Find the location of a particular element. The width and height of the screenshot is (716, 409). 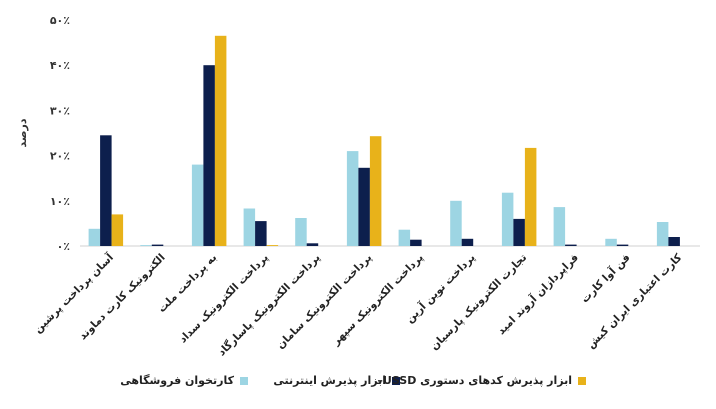

y-tick-label: ۵۰٪ is located at coordinates (60, 20).